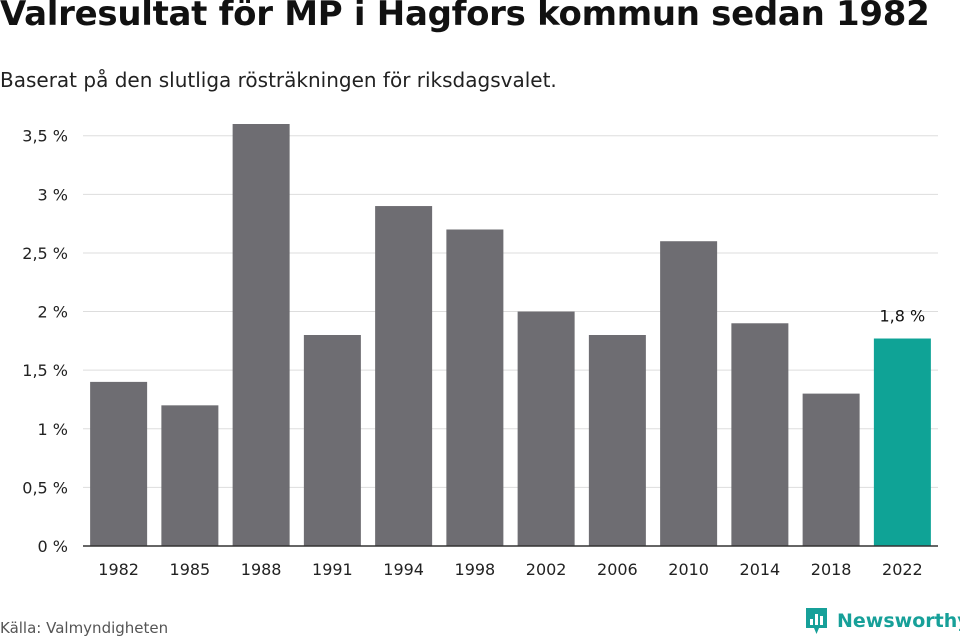 The height and width of the screenshot is (640, 960). What do you see at coordinates (546, 569) in the screenshot?
I see `x-tick-label: 2002` at bounding box center [546, 569].